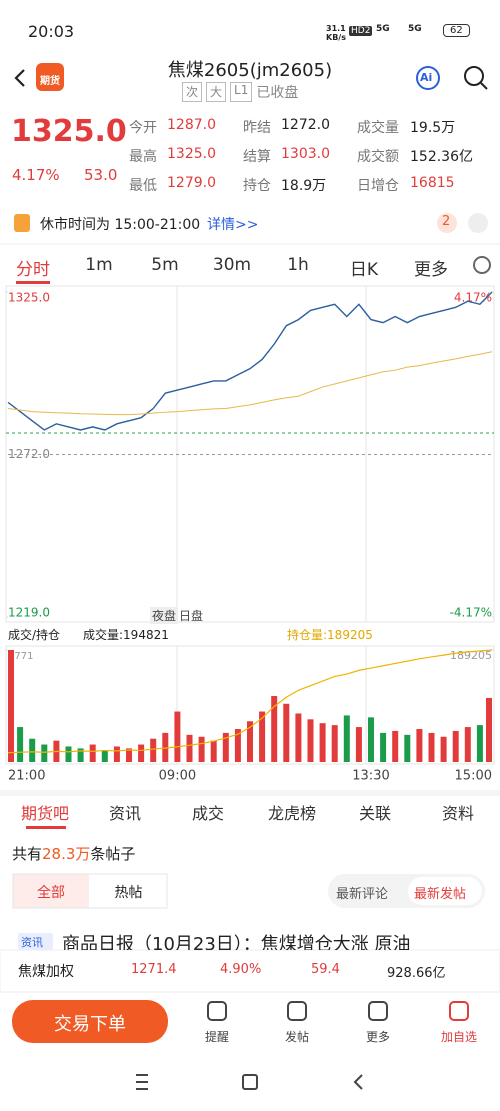  Describe the element at coordinates (143, 128) in the screenshot. I see `field-label: 今开` at that location.